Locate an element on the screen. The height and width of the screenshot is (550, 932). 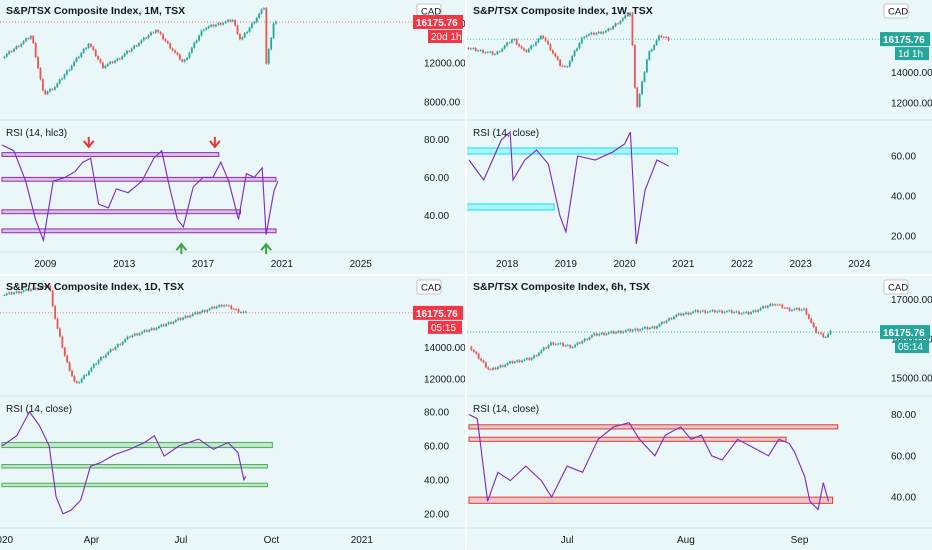
chart-title: S&P/TSX Composite Index, 1D, TSX is located at coordinates (95, 287).